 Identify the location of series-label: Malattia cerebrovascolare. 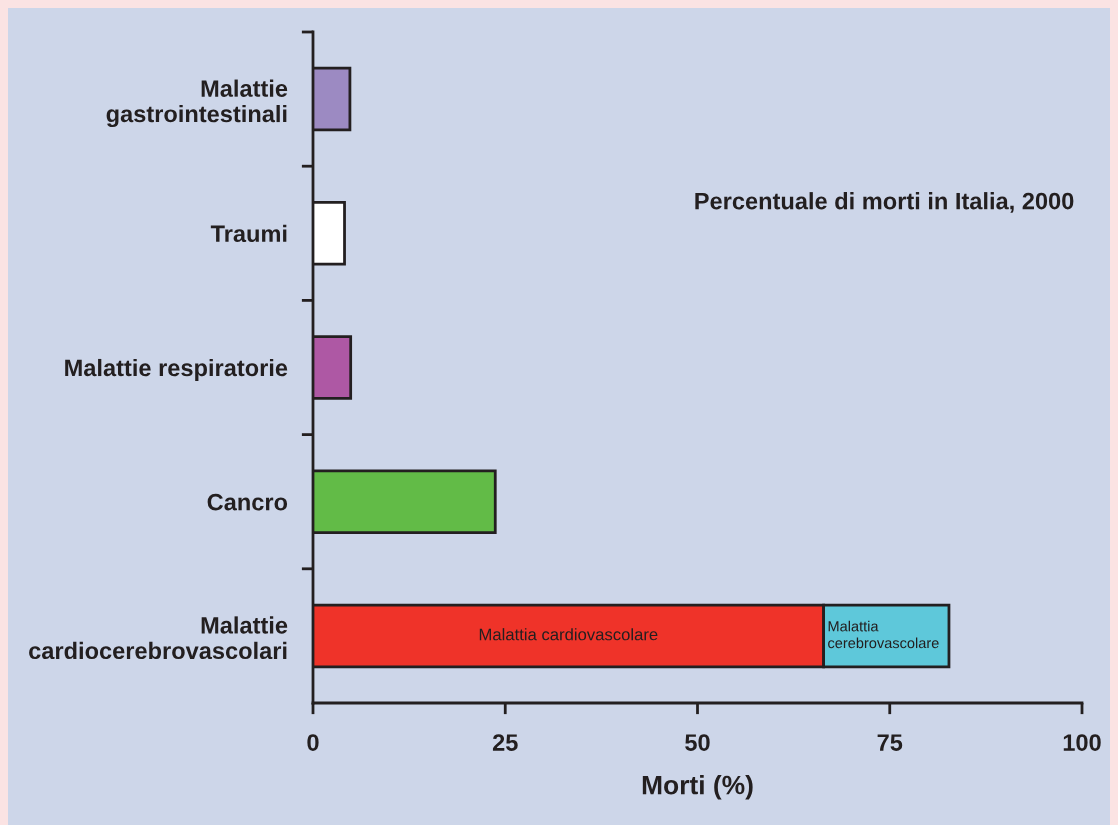
(883, 634).